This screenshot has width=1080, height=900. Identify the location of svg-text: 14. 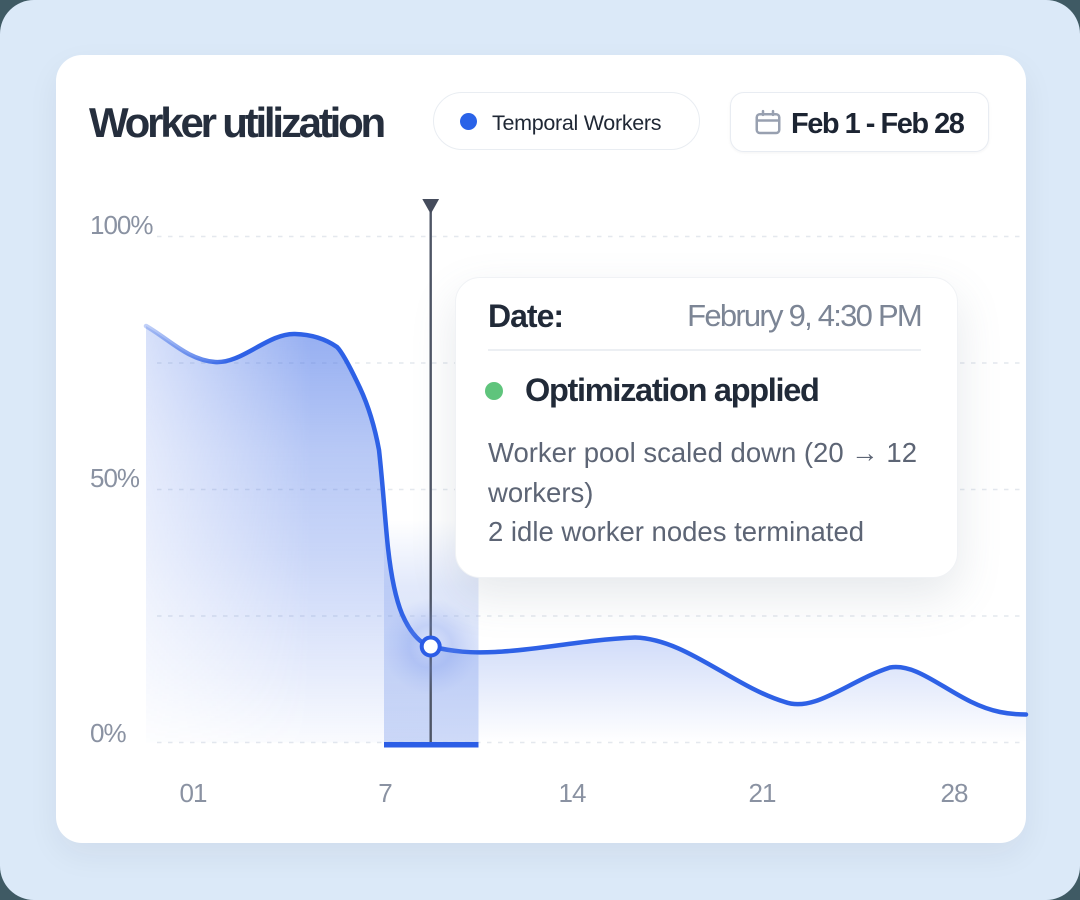
(572, 793).